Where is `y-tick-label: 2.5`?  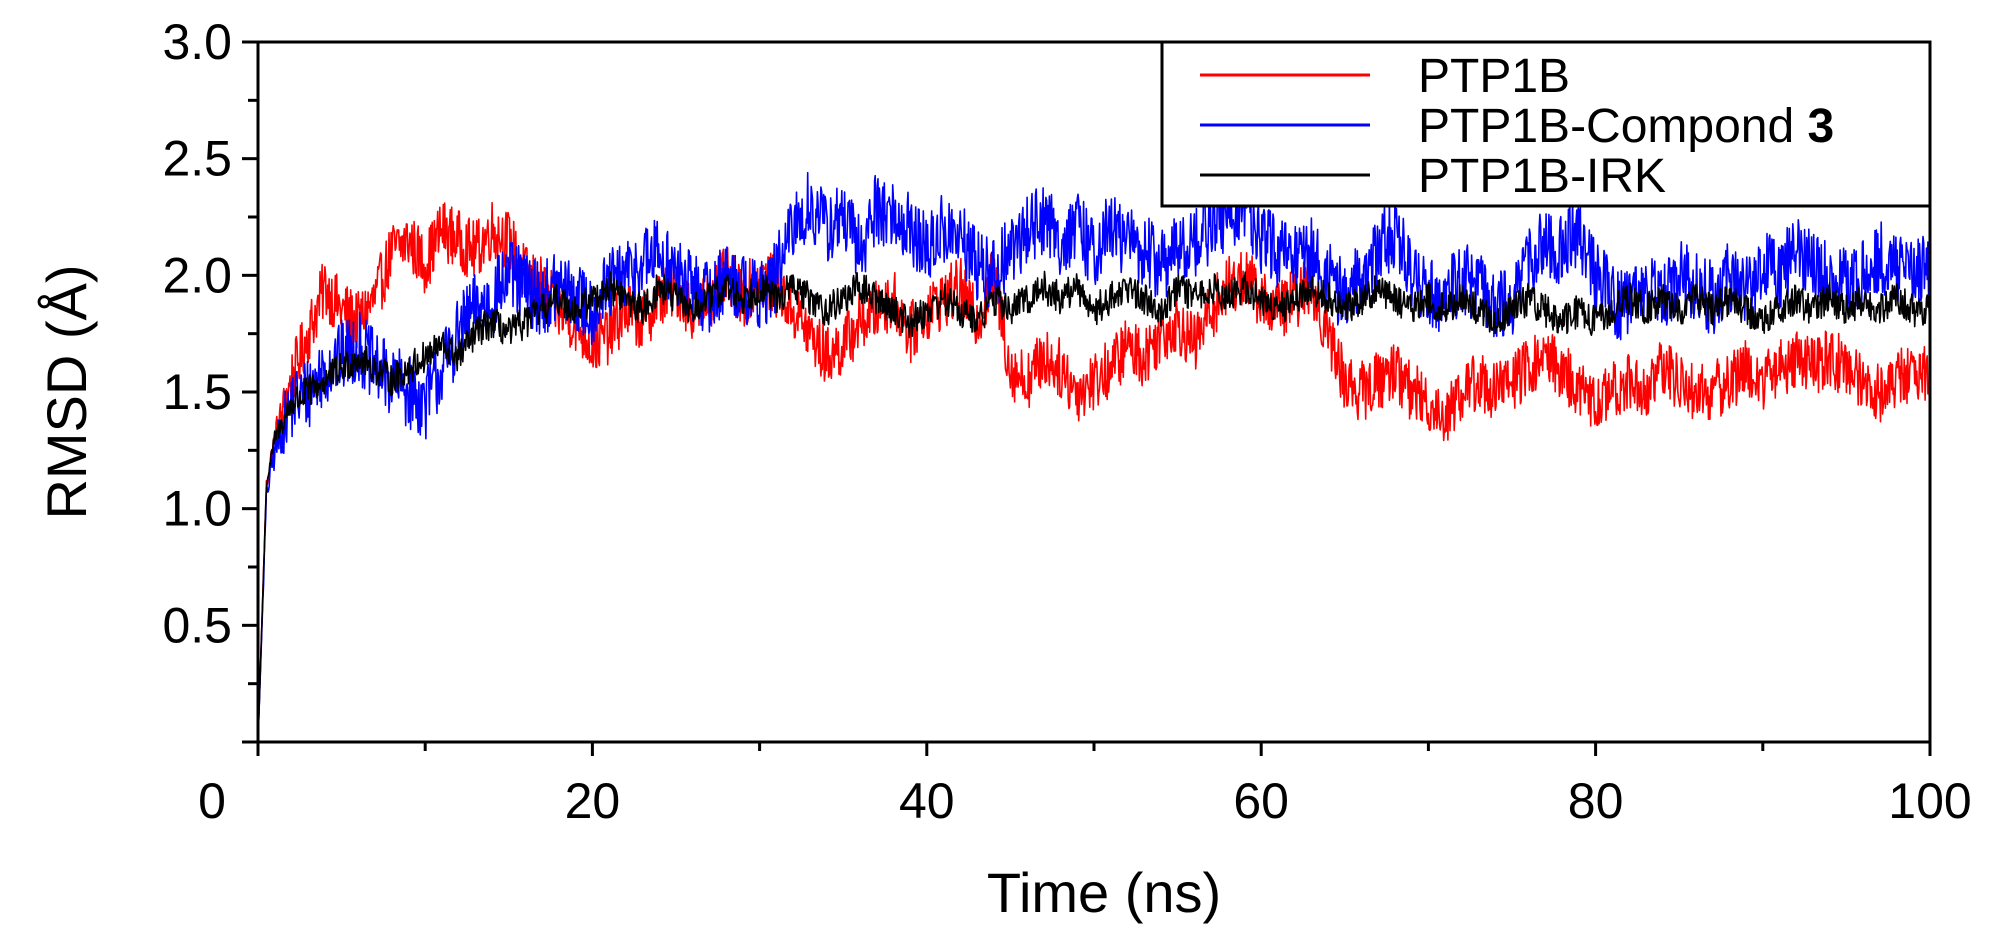 y-tick-label: 2.5 is located at coordinates (197, 159).